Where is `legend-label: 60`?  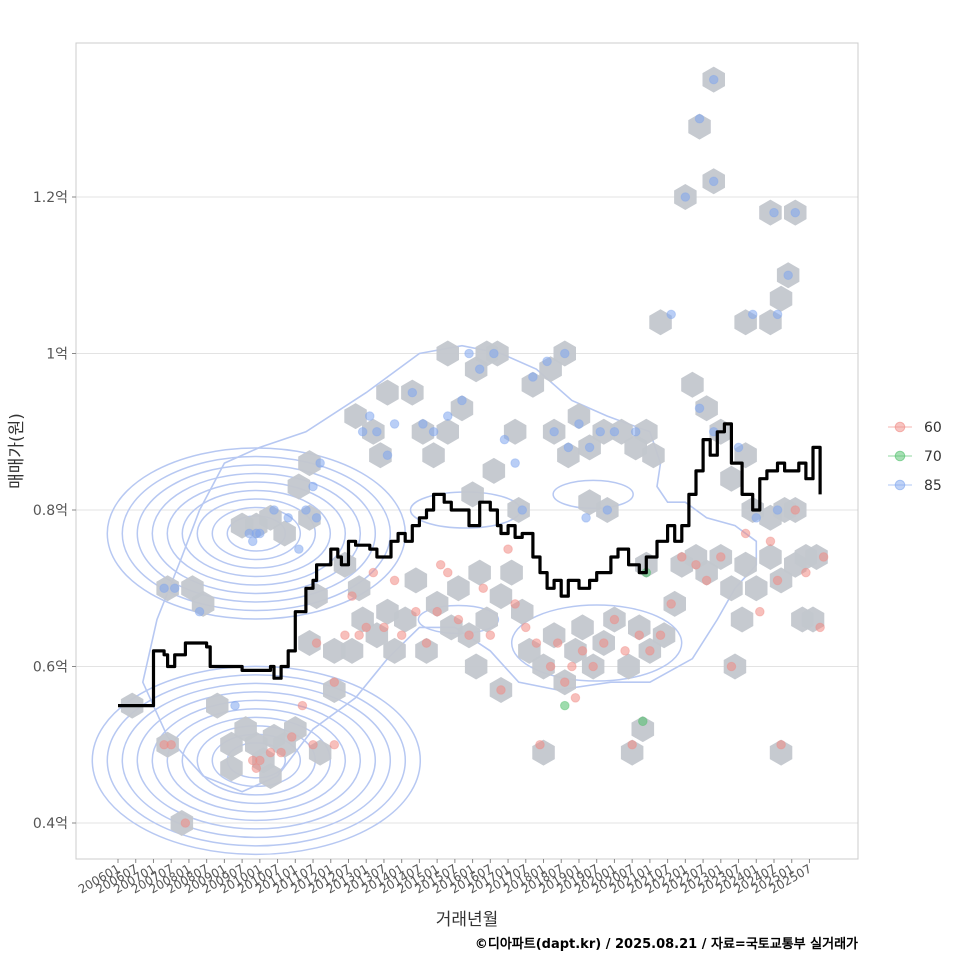 legend-label: 60 is located at coordinates (933, 428).